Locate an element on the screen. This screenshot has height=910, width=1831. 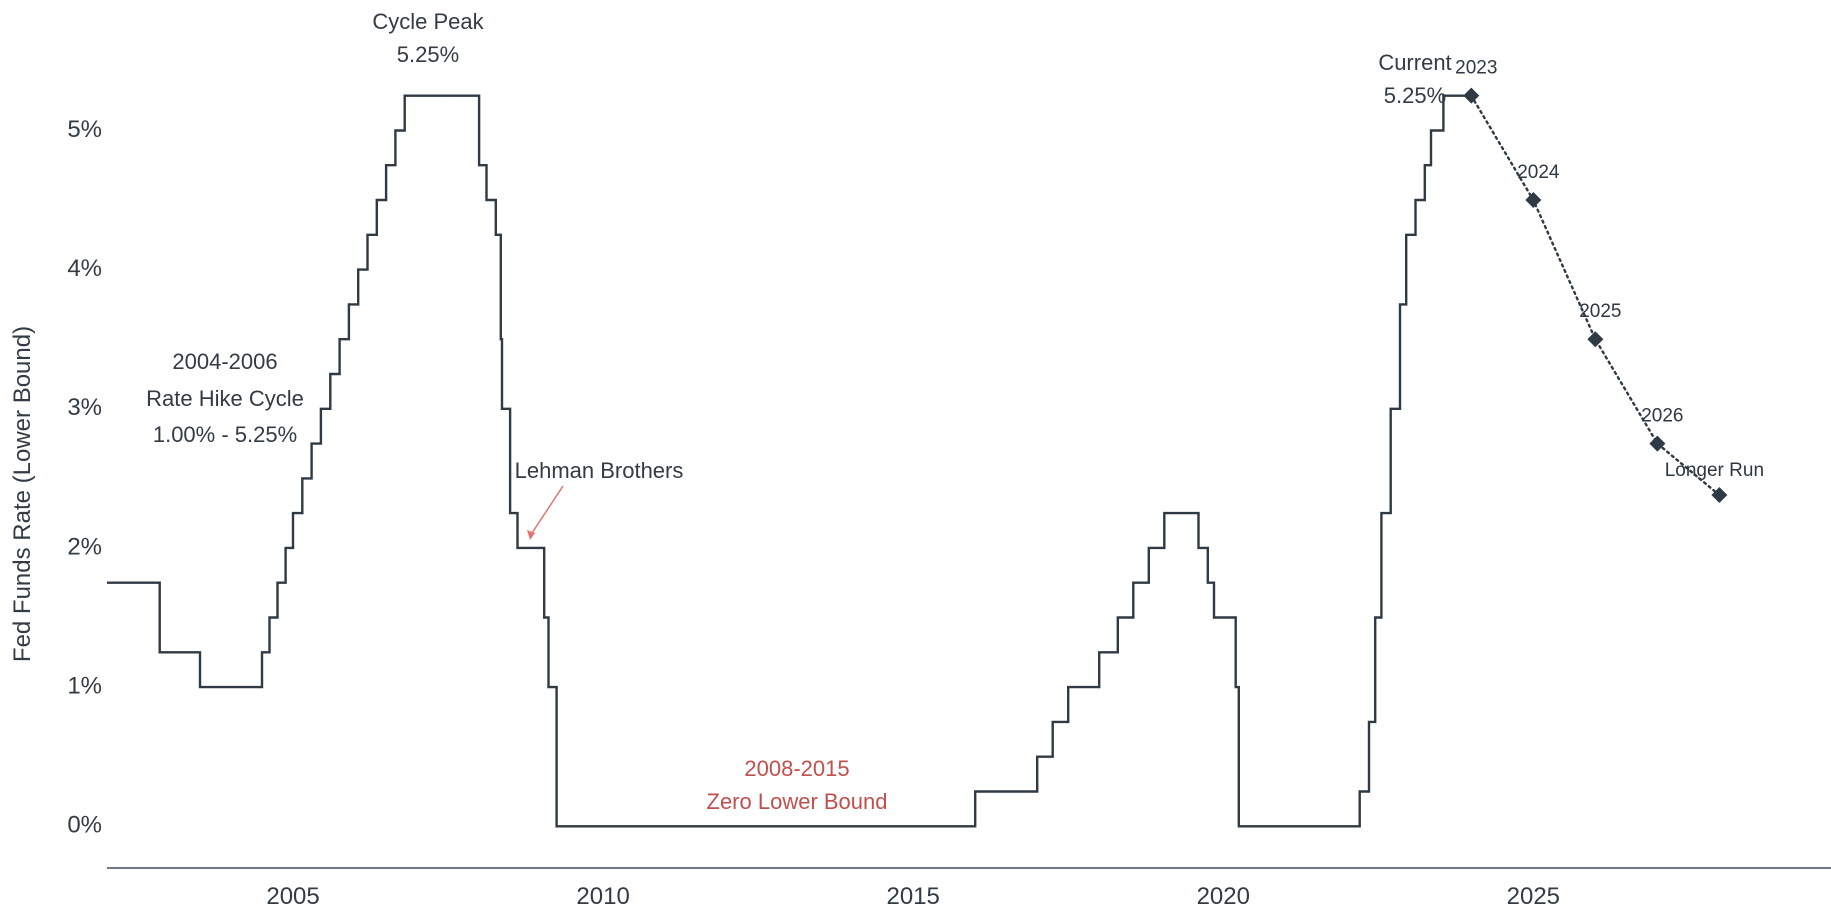
projection-label: 2025 is located at coordinates (1600, 311).